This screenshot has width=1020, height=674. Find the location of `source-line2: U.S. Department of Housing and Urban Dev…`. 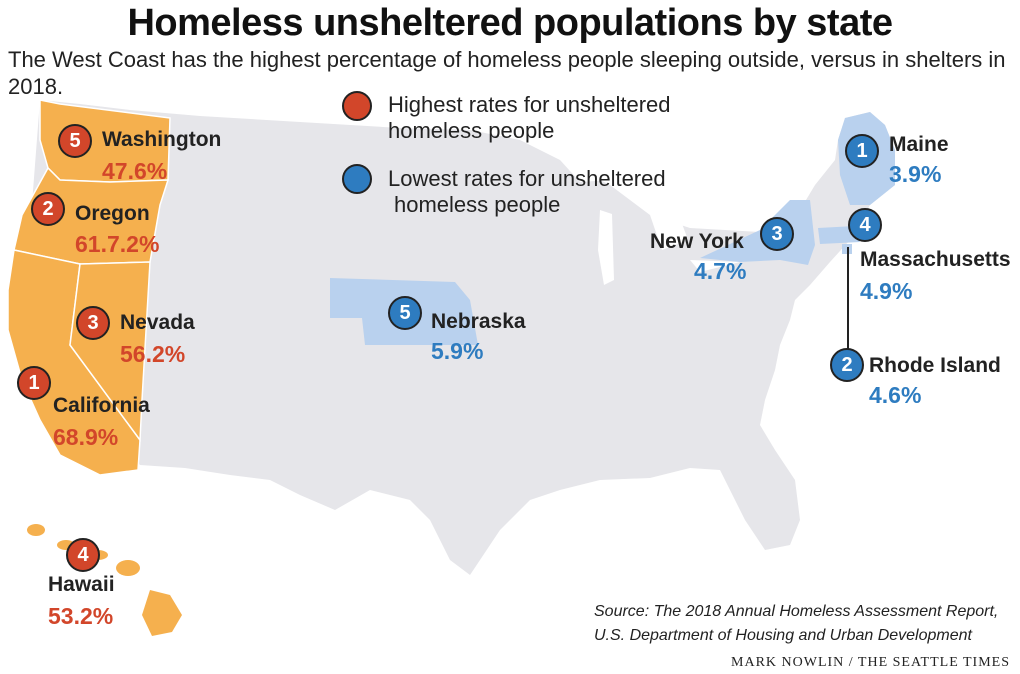

source-line2: U.S. Department of Housing and Urban Dev… is located at coordinates (783, 635).